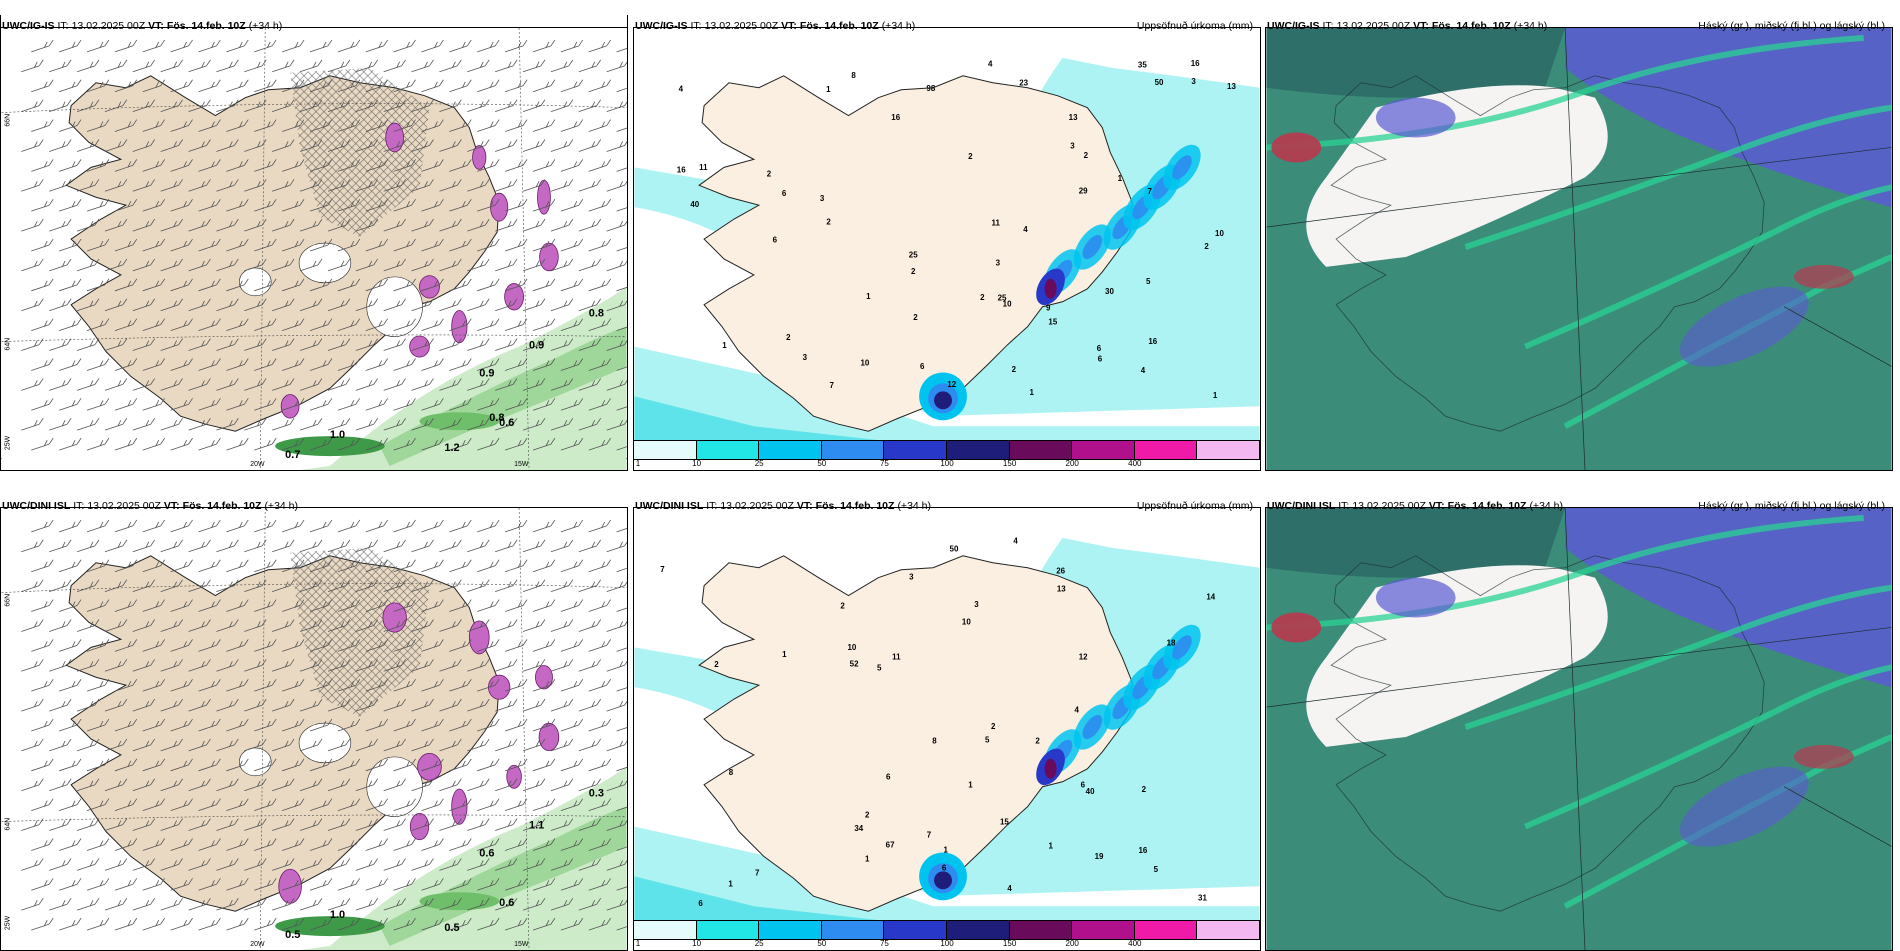  Describe the element at coordinates (947, 463) in the screenshot. I see `legend-tick: 100` at that location.